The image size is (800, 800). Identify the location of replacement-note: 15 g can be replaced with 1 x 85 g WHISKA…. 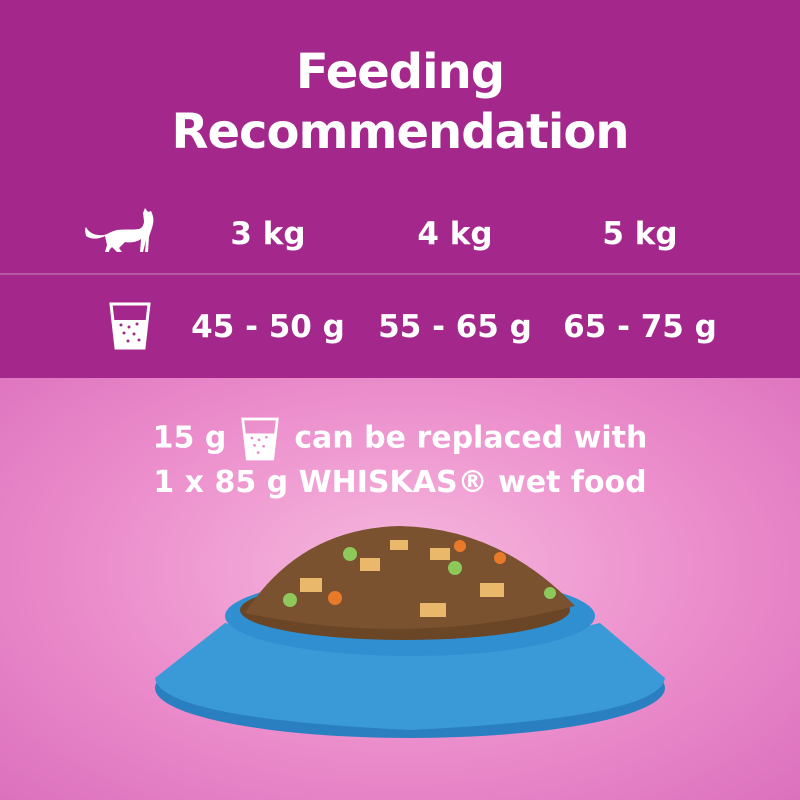
(400, 459).